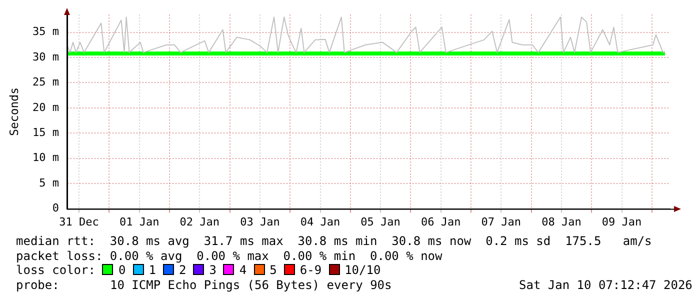  What do you see at coordinates (55, 208) in the screenshot?
I see `y-tick-label: 0` at bounding box center [55, 208].